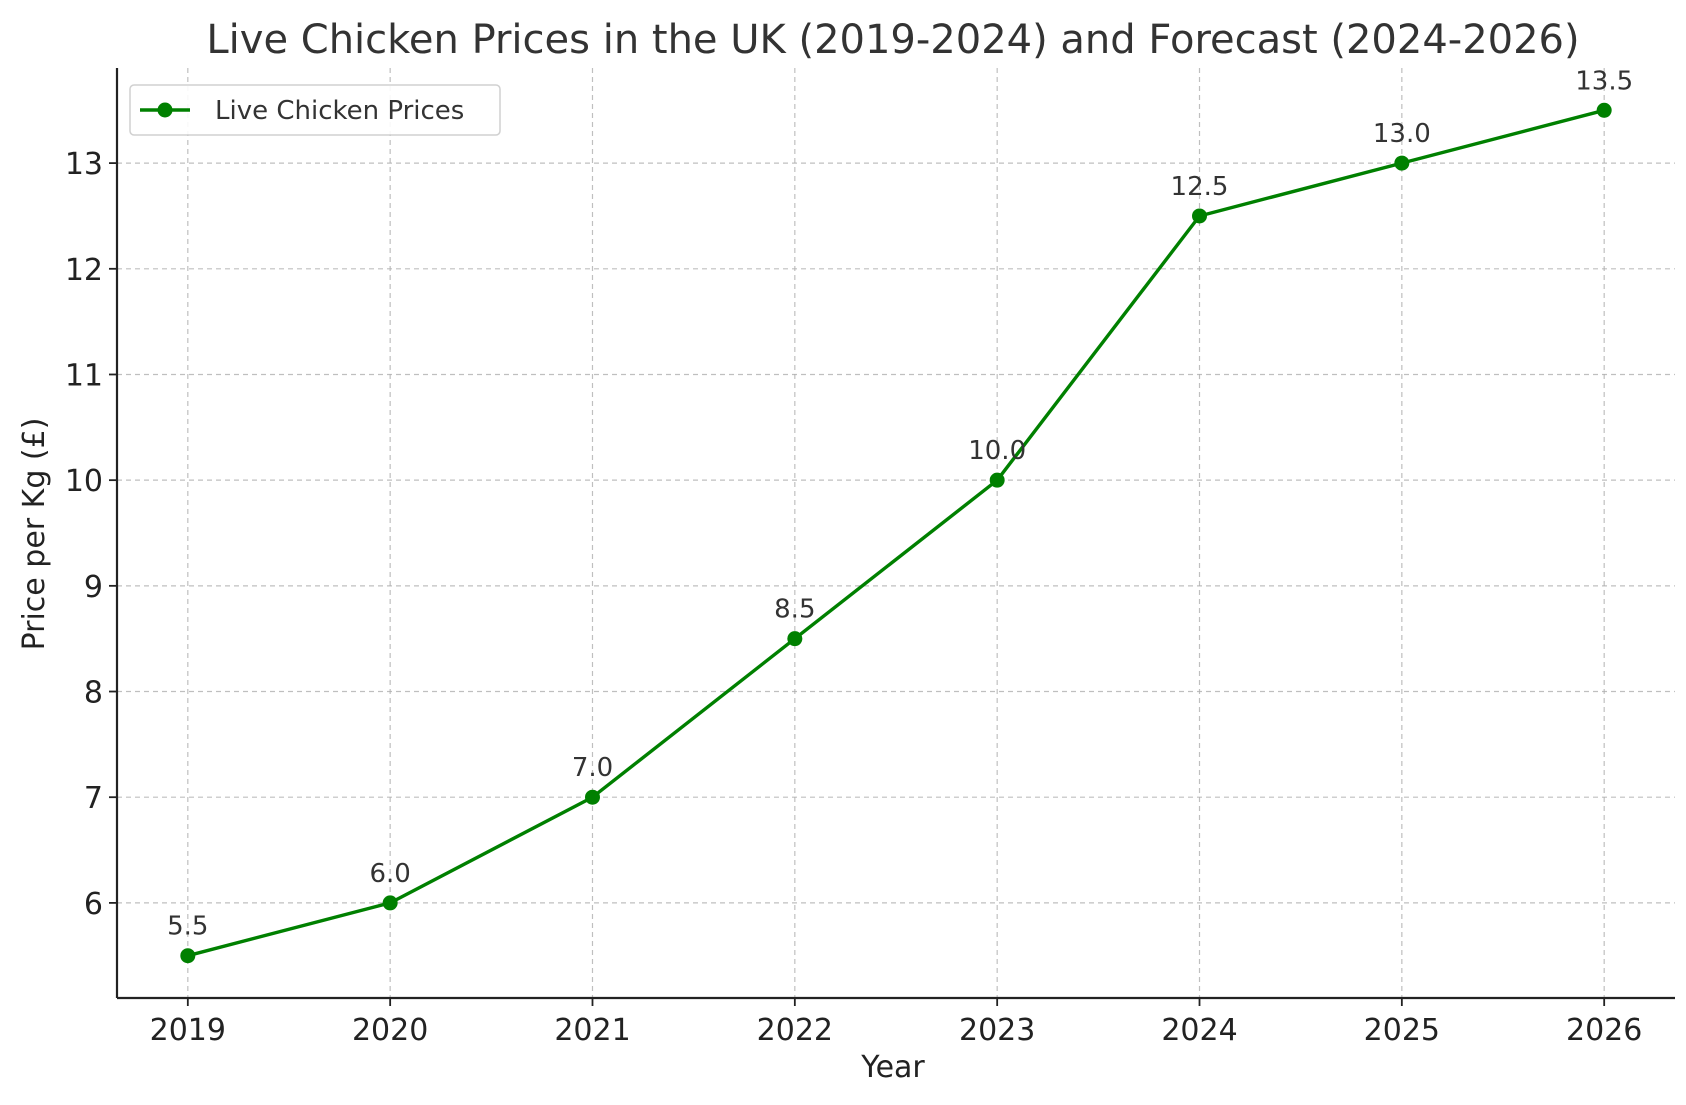 The height and width of the screenshot is (1105, 1686). Describe the element at coordinates (390, 1030) in the screenshot. I see `x-tick-label: 2020` at that location.